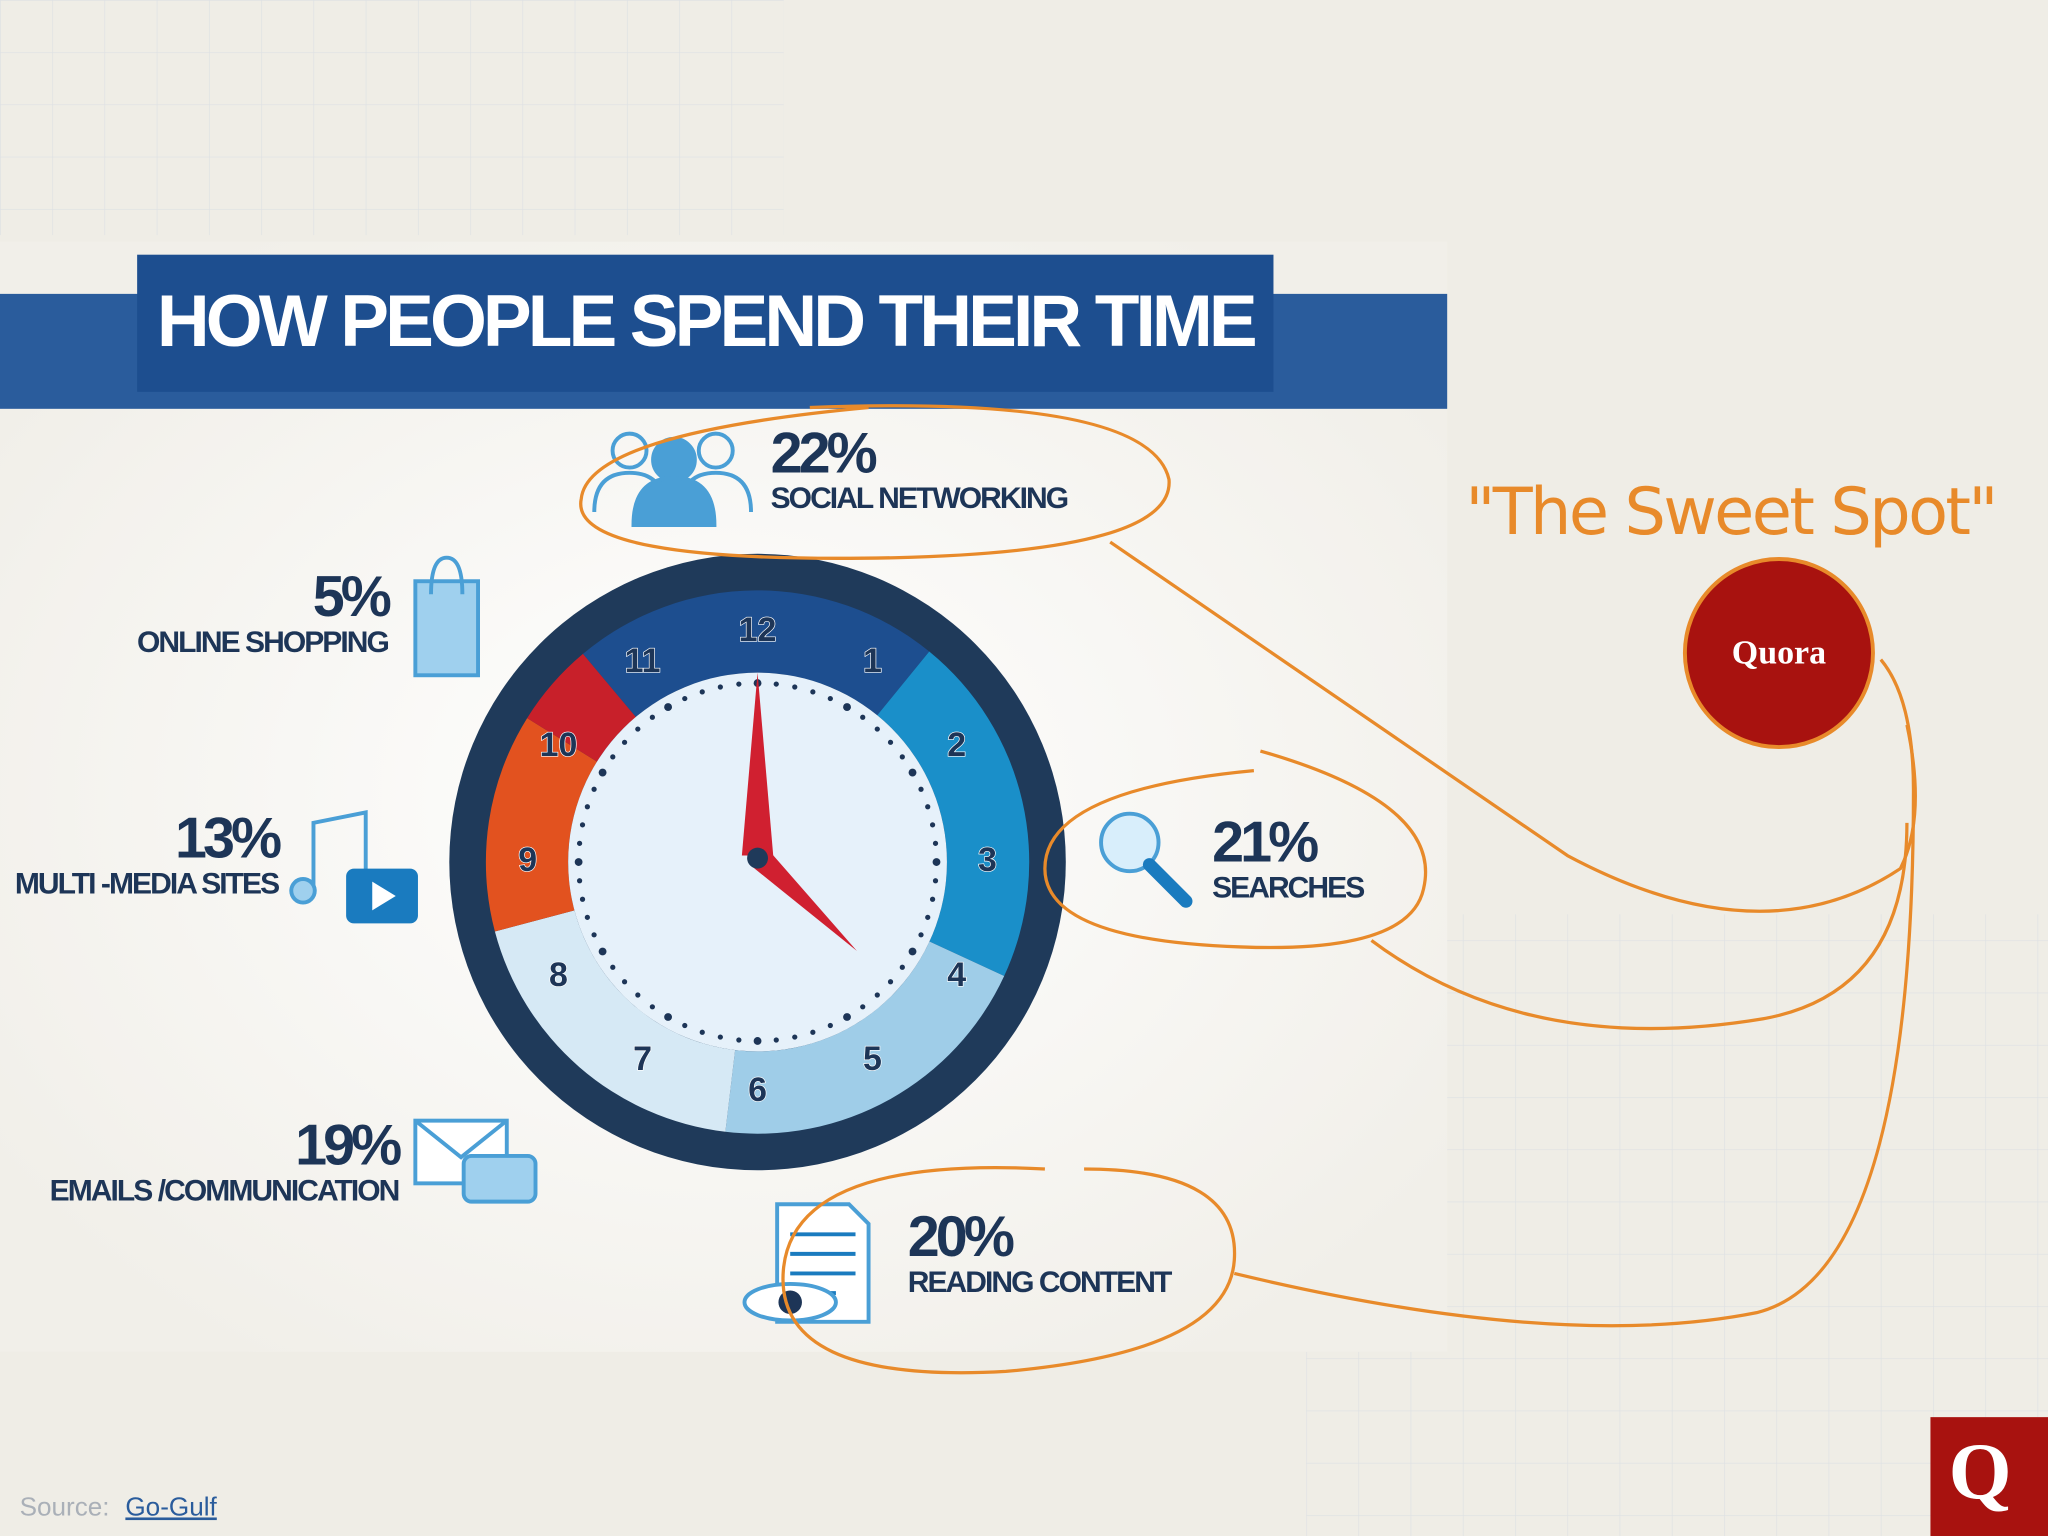  I want to click on dial-label: 1, so click(872, 661).